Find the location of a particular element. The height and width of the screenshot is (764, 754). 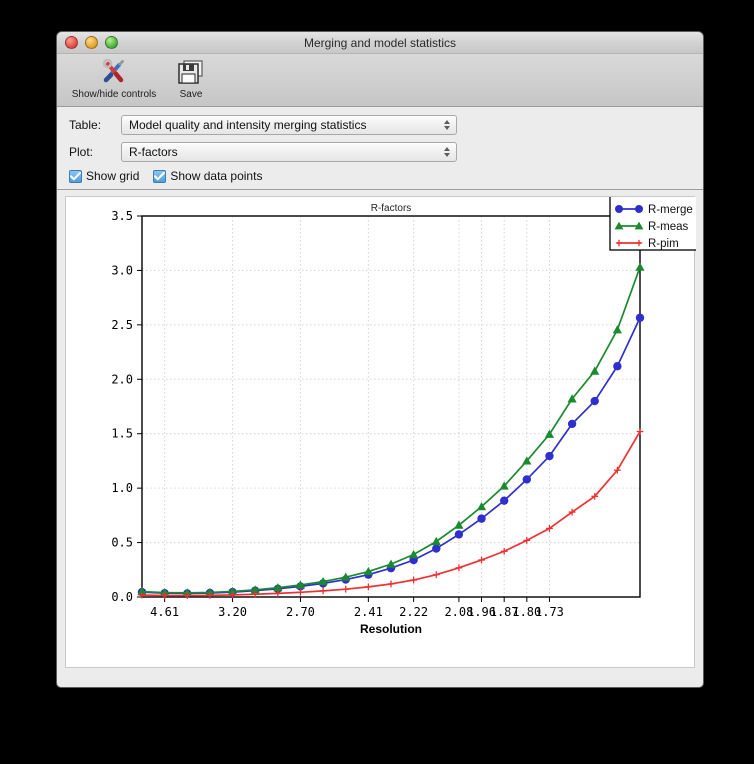

svg-text: 2.22 is located at coordinates (413, 612).